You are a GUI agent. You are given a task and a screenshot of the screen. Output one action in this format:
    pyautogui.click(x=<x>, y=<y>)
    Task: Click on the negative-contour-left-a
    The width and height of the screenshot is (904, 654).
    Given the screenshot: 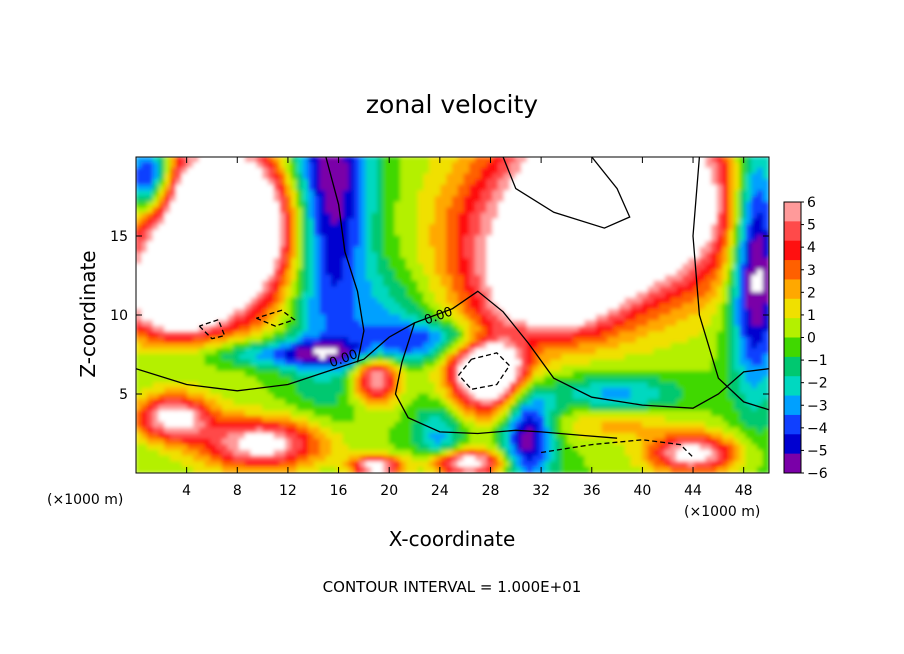 What is the action you would take?
    pyautogui.click(x=212, y=329)
    